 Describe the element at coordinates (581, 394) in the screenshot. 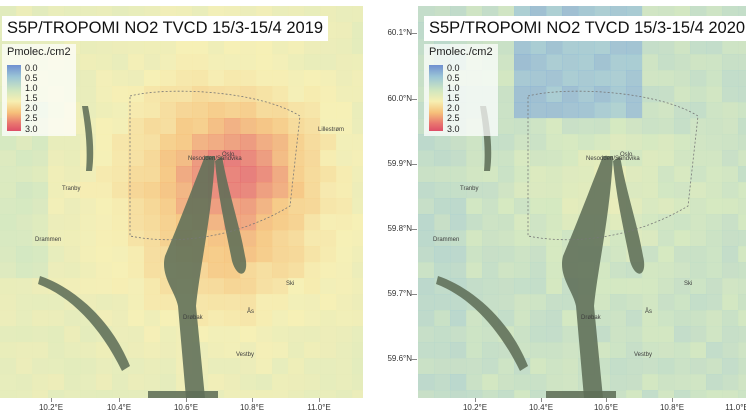

I see `water-body-shape` at that location.